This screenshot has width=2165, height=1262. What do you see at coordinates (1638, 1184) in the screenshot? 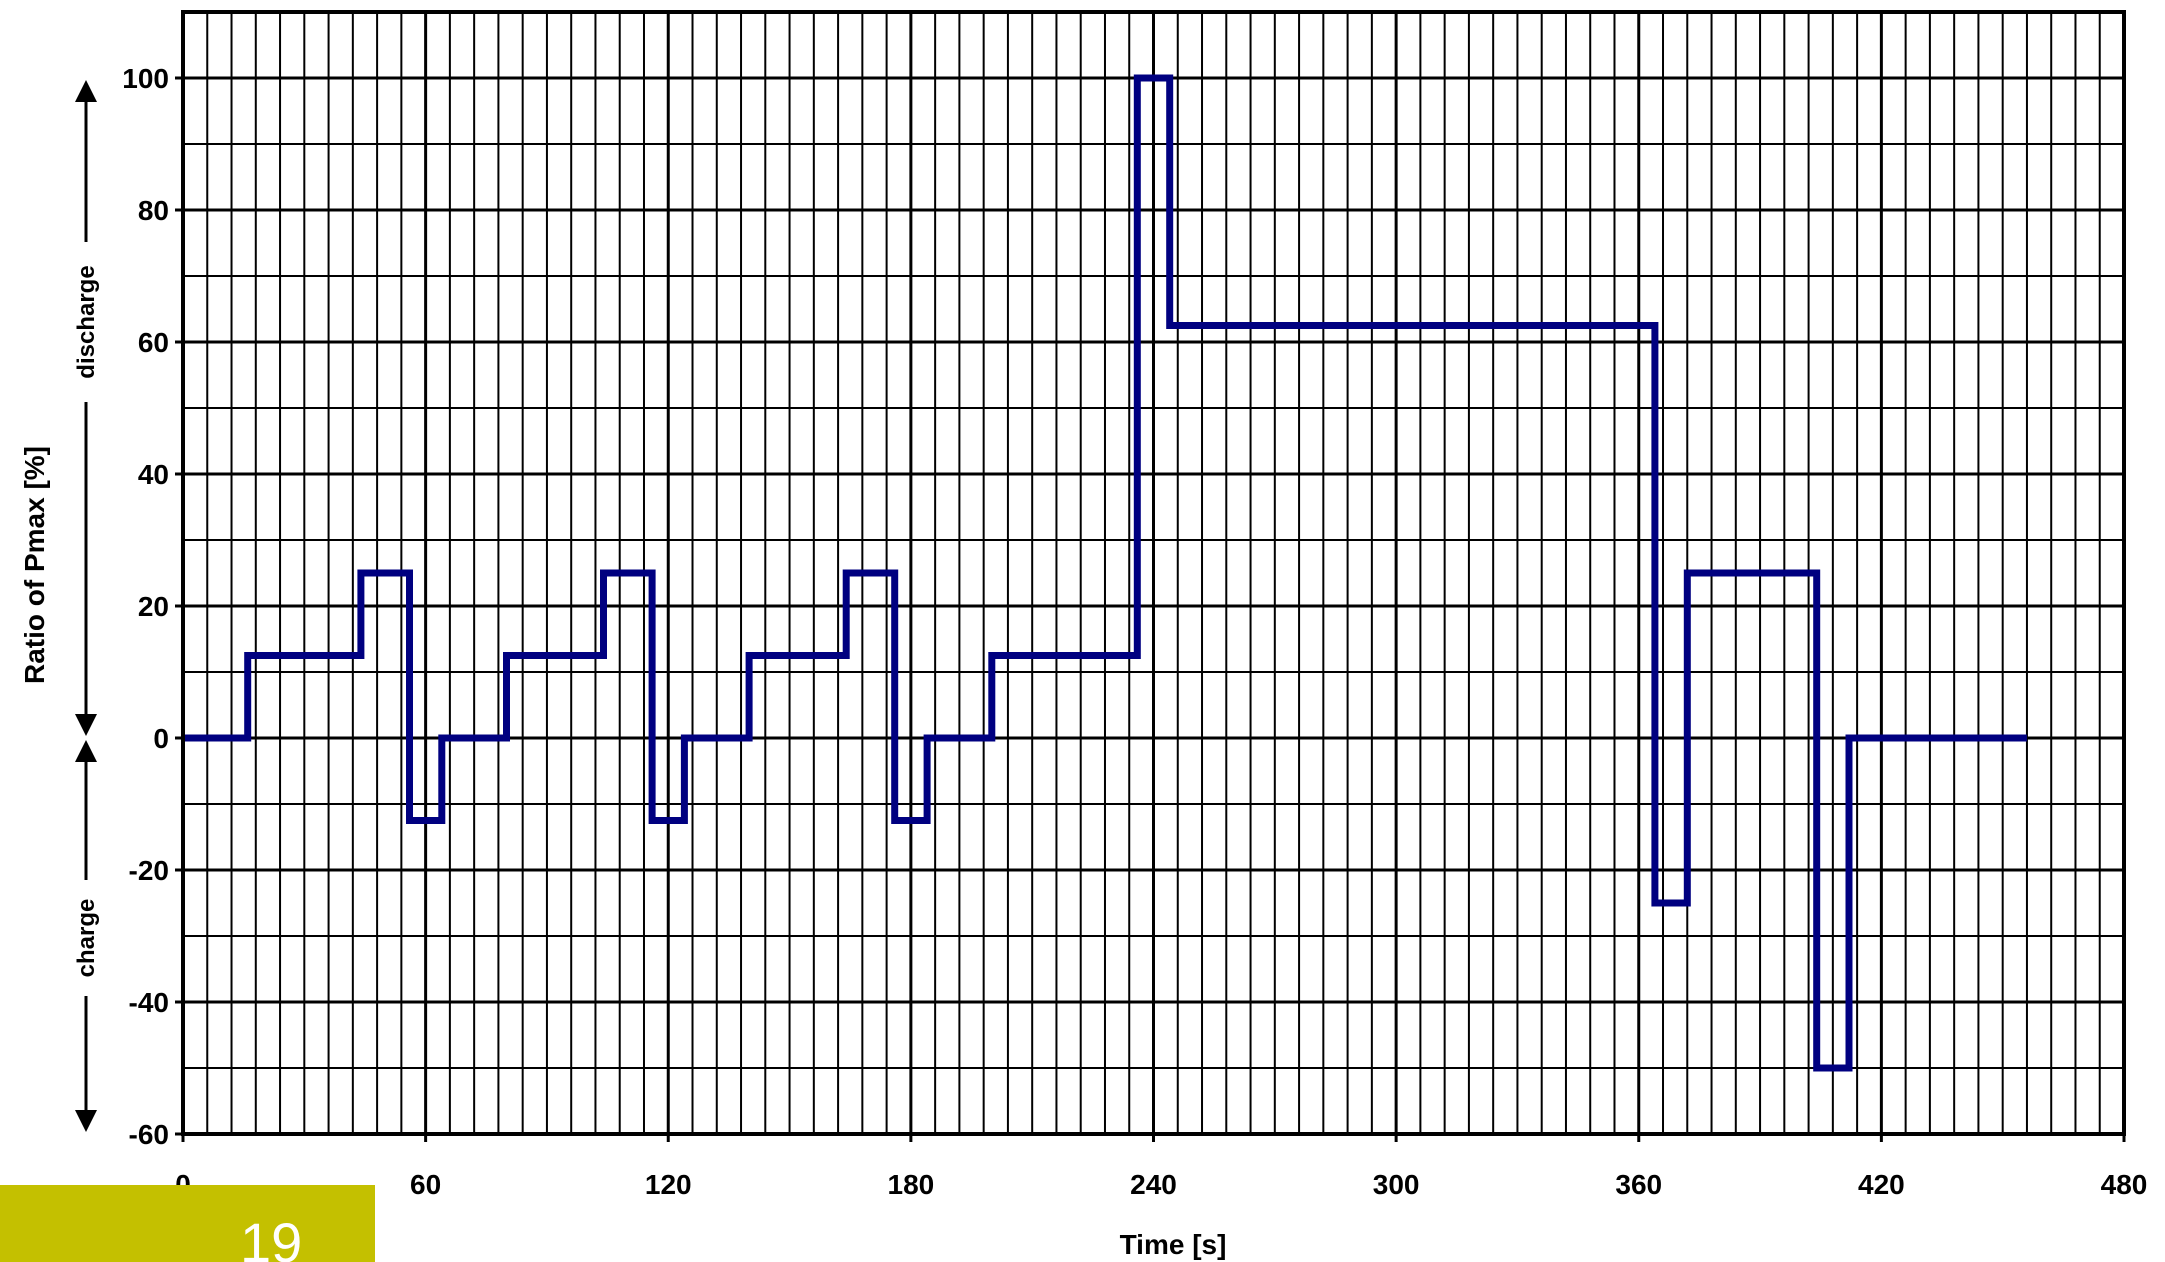
I see `x-tick-label: 360` at bounding box center [1638, 1184].